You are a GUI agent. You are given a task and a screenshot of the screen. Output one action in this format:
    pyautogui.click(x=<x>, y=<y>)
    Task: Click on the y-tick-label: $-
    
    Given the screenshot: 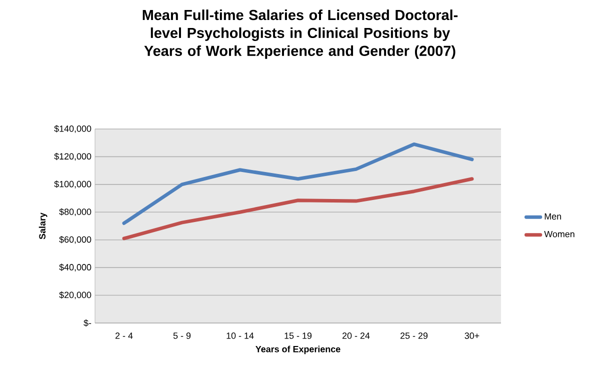 What is the action you would take?
    pyautogui.click(x=88, y=323)
    